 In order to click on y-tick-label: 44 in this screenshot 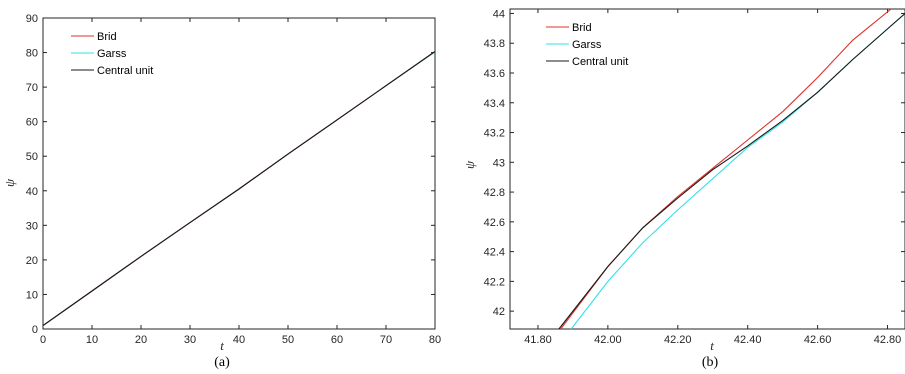, I will do `click(499, 14)`.